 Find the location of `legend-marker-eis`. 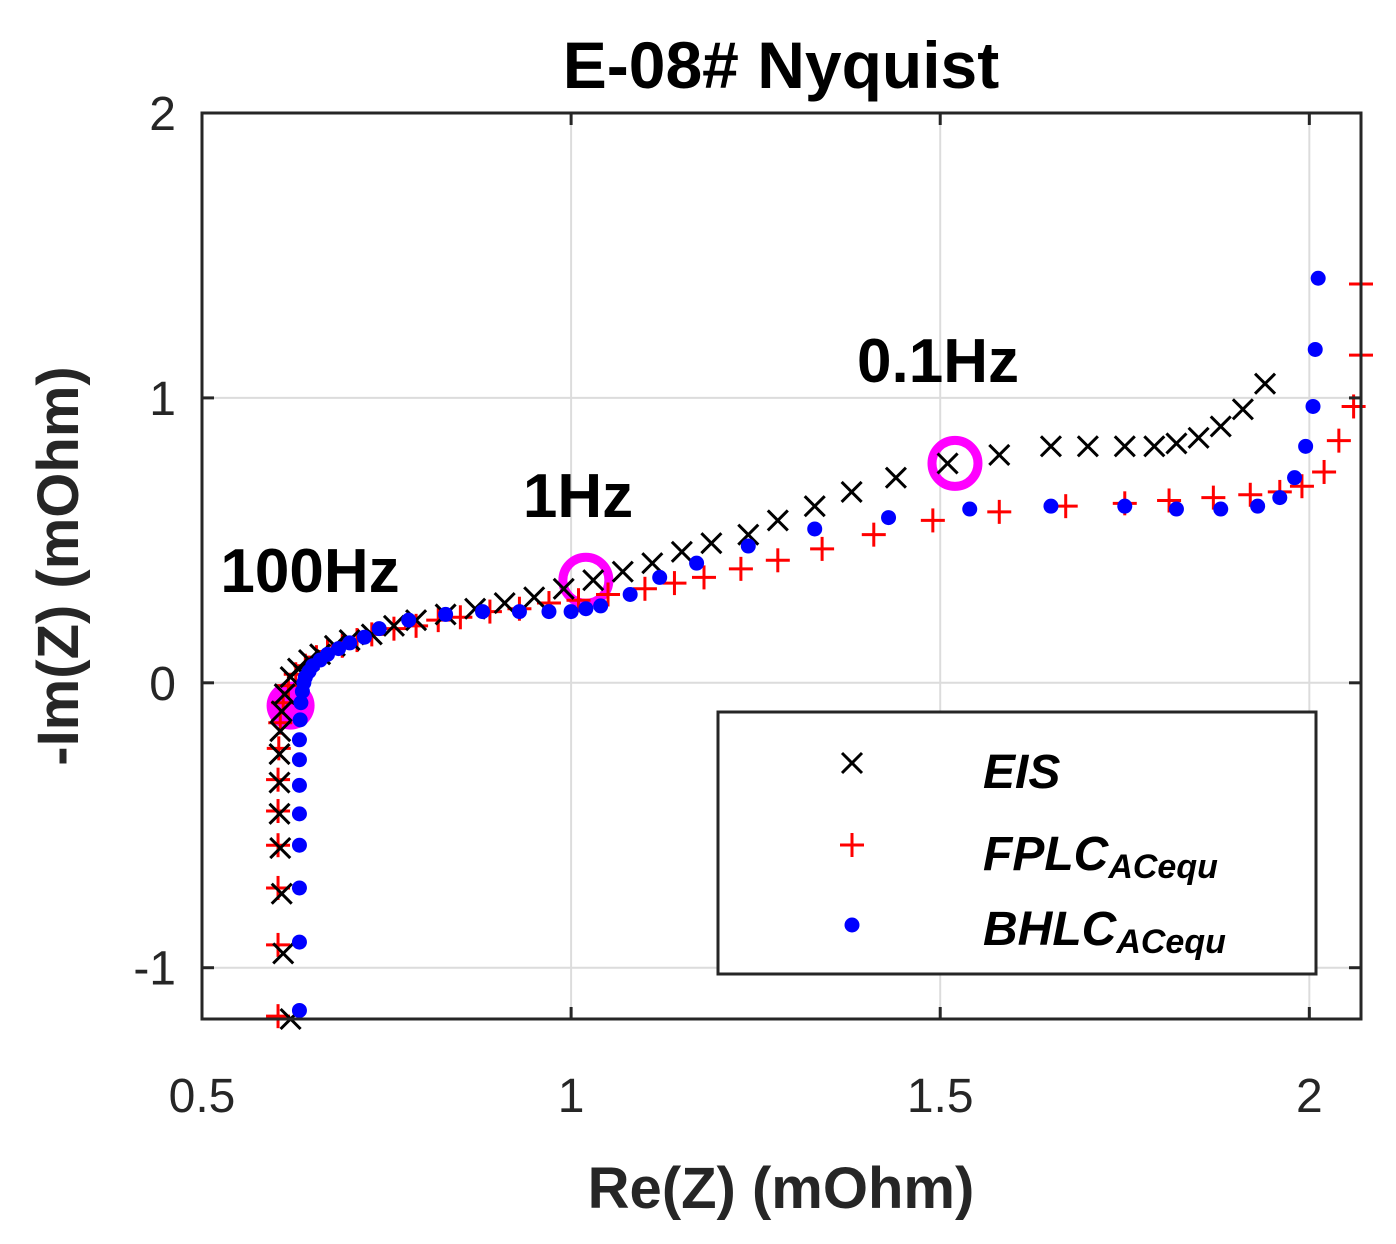

legend-marker-eis is located at coordinates (852, 763).